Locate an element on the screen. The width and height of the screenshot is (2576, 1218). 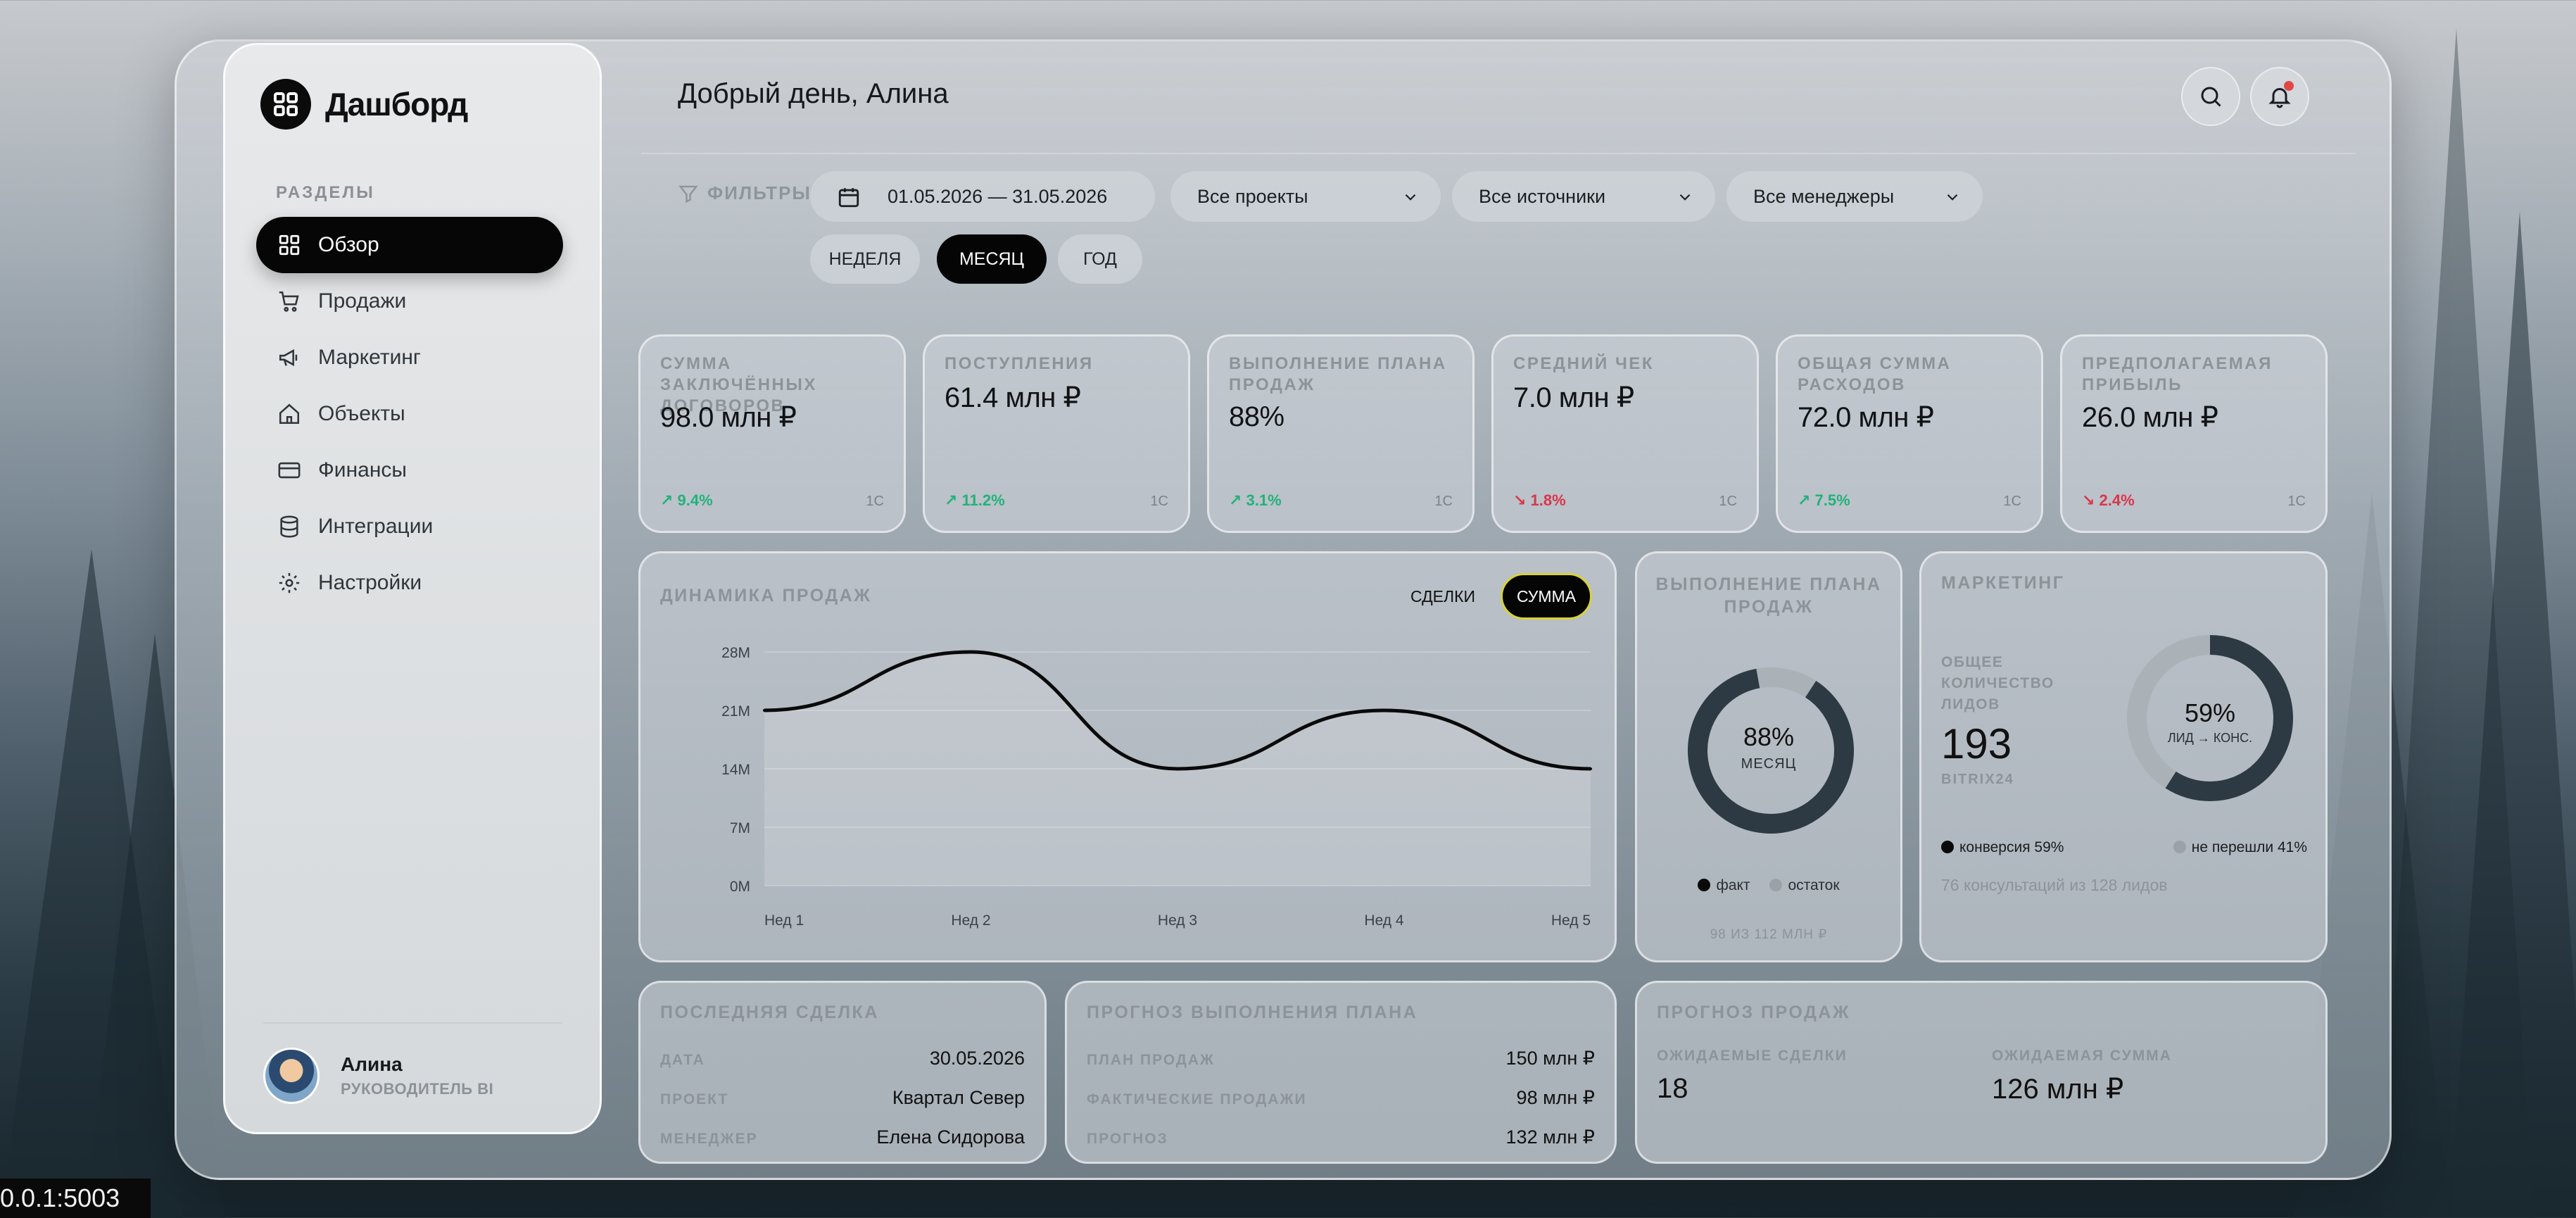
sidebar-item-overview: Обзор is located at coordinates (409, 245).